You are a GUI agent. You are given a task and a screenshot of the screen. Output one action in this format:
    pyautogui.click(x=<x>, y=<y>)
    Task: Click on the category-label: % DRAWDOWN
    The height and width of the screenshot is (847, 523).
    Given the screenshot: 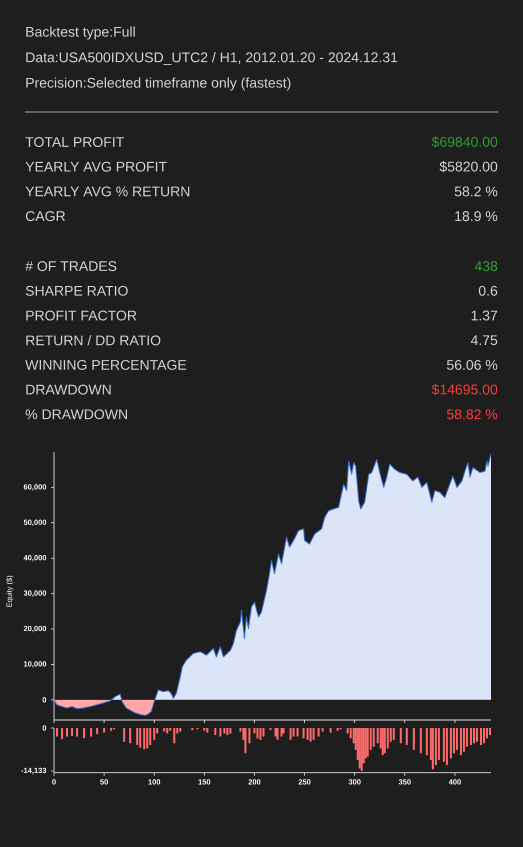 What is the action you would take?
    pyautogui.click(x=76, y=414)
    